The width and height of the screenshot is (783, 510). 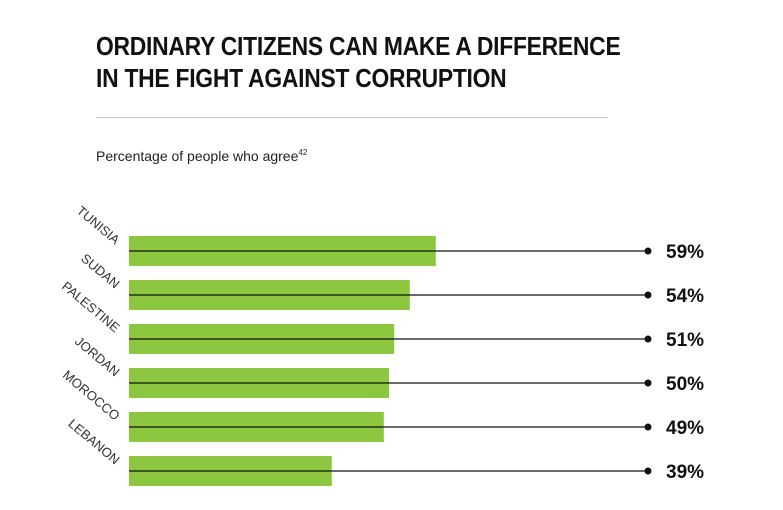 What do you see at coordinates (358, 46) in the screenshot?
I see `chart-title-line-1: ORDINARY CITIZENS CAN MAKE A DIFFERENCE` at bounding box center [358, 46].